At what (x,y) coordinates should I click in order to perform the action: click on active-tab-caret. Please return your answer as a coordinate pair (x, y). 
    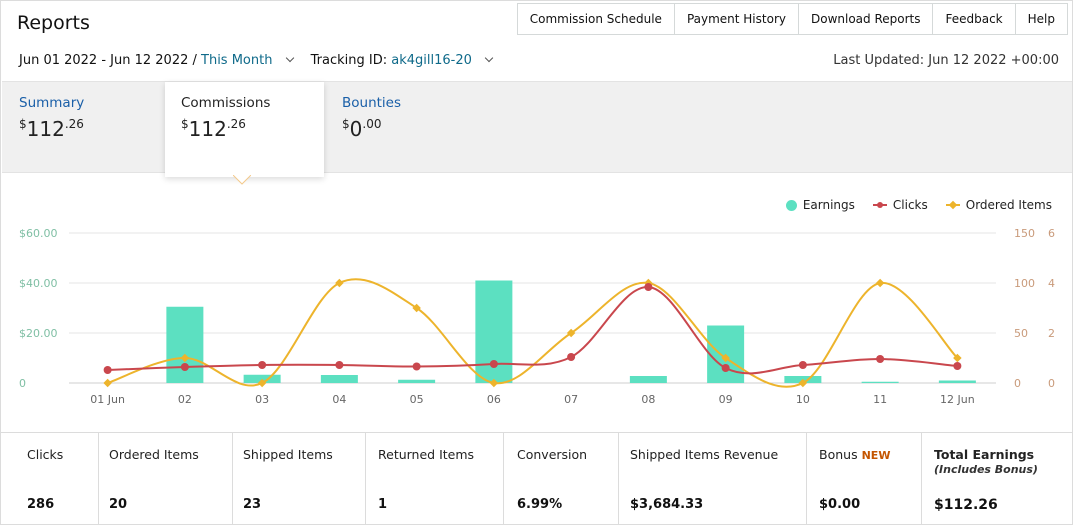
    Looking at the image, I should click on (242, 180).